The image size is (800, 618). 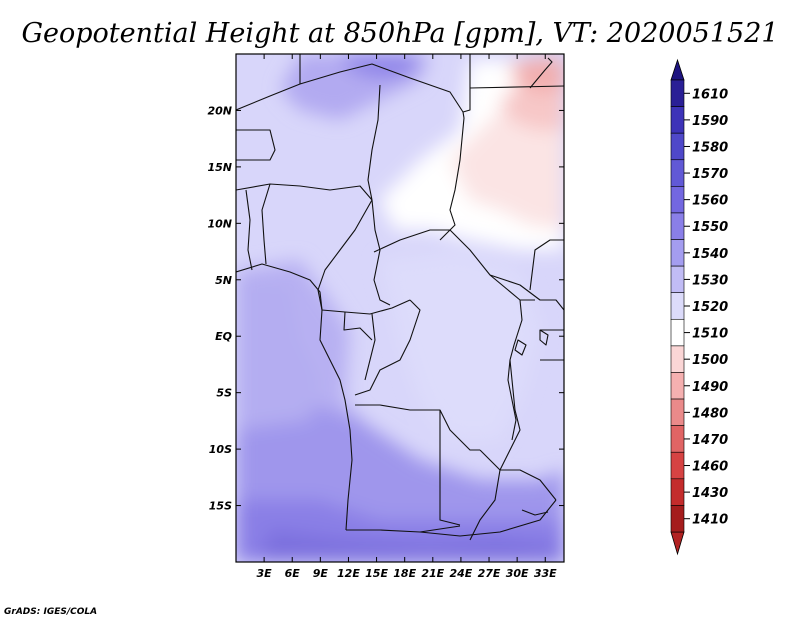 I want to click on grads-credit: GrADS: IGES/COLA, so click(x=50, y=612).